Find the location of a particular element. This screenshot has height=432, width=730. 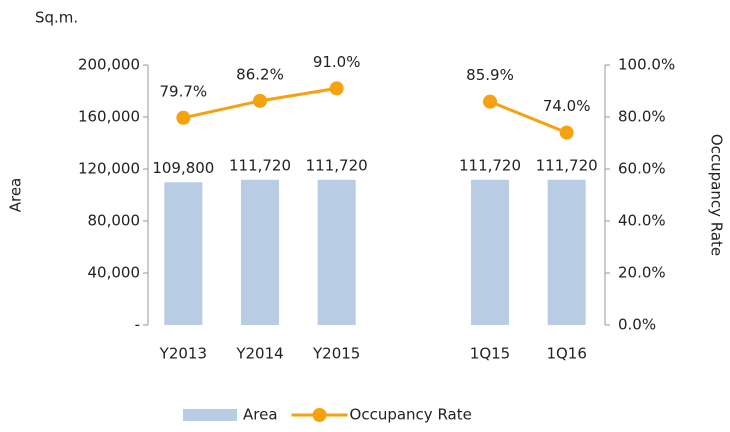

legend-swatch is located at coordinates (210, 415).